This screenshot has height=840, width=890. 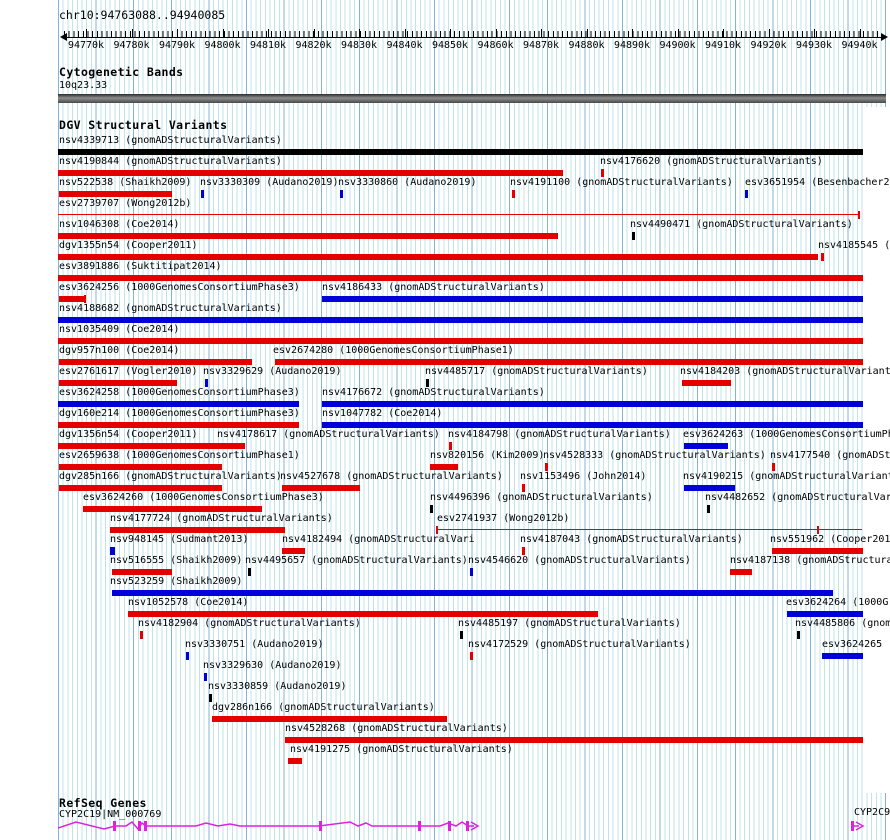 I want to click on variant-label: nsv4177724 (gnomADStructuralVariants), so click(x=221, y=518).